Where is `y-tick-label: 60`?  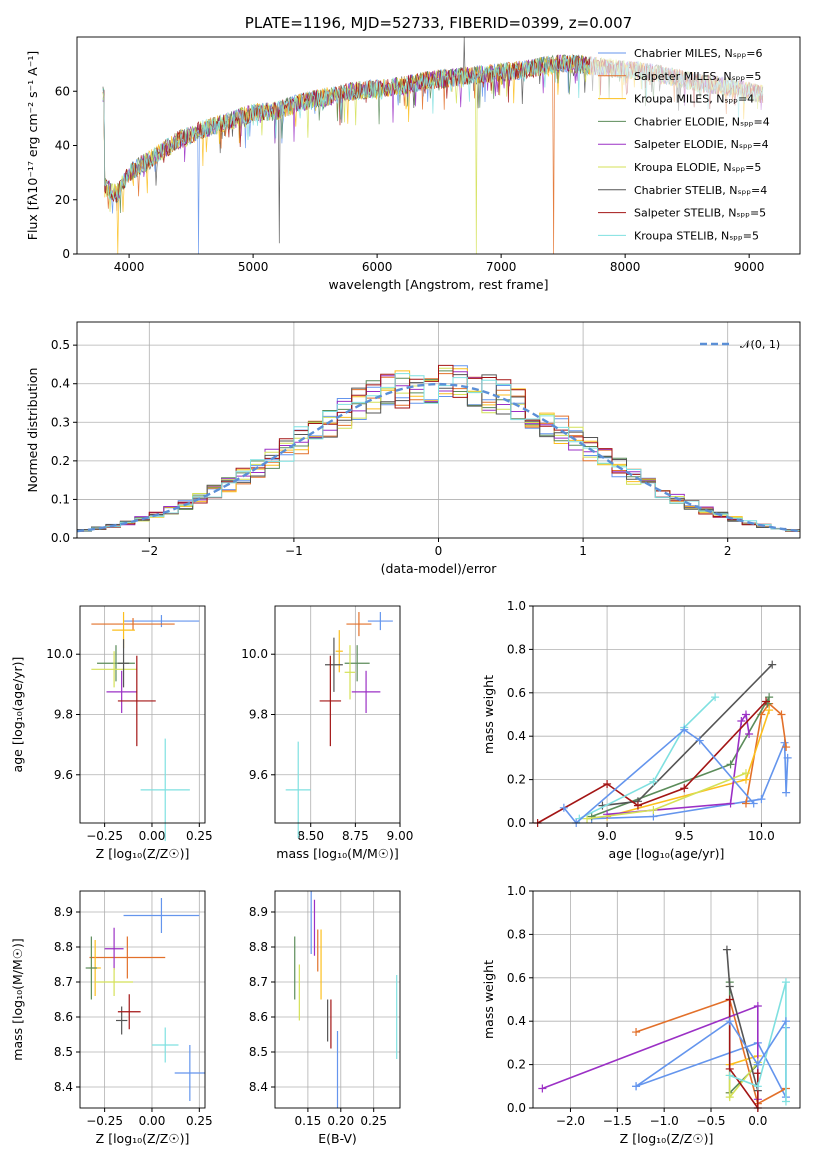 y-tick-label: 60 is located at coordinates (62, 91).